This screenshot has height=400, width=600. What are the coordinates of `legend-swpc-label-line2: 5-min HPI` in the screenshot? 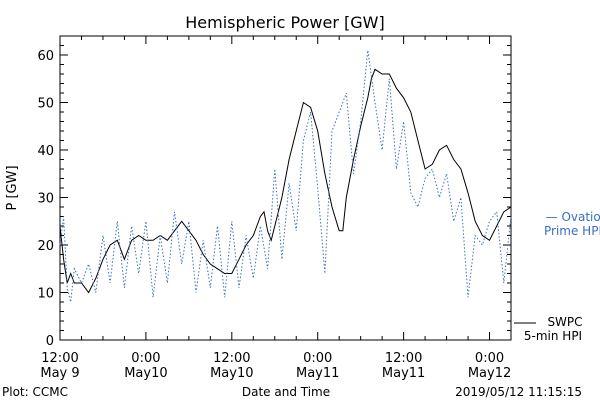 It's located at (553, 336).